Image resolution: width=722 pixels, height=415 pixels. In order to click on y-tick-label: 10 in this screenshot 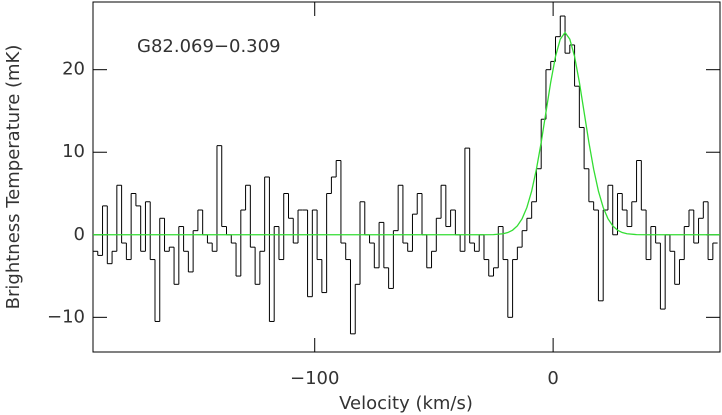, I will do `click(73, 151)`.